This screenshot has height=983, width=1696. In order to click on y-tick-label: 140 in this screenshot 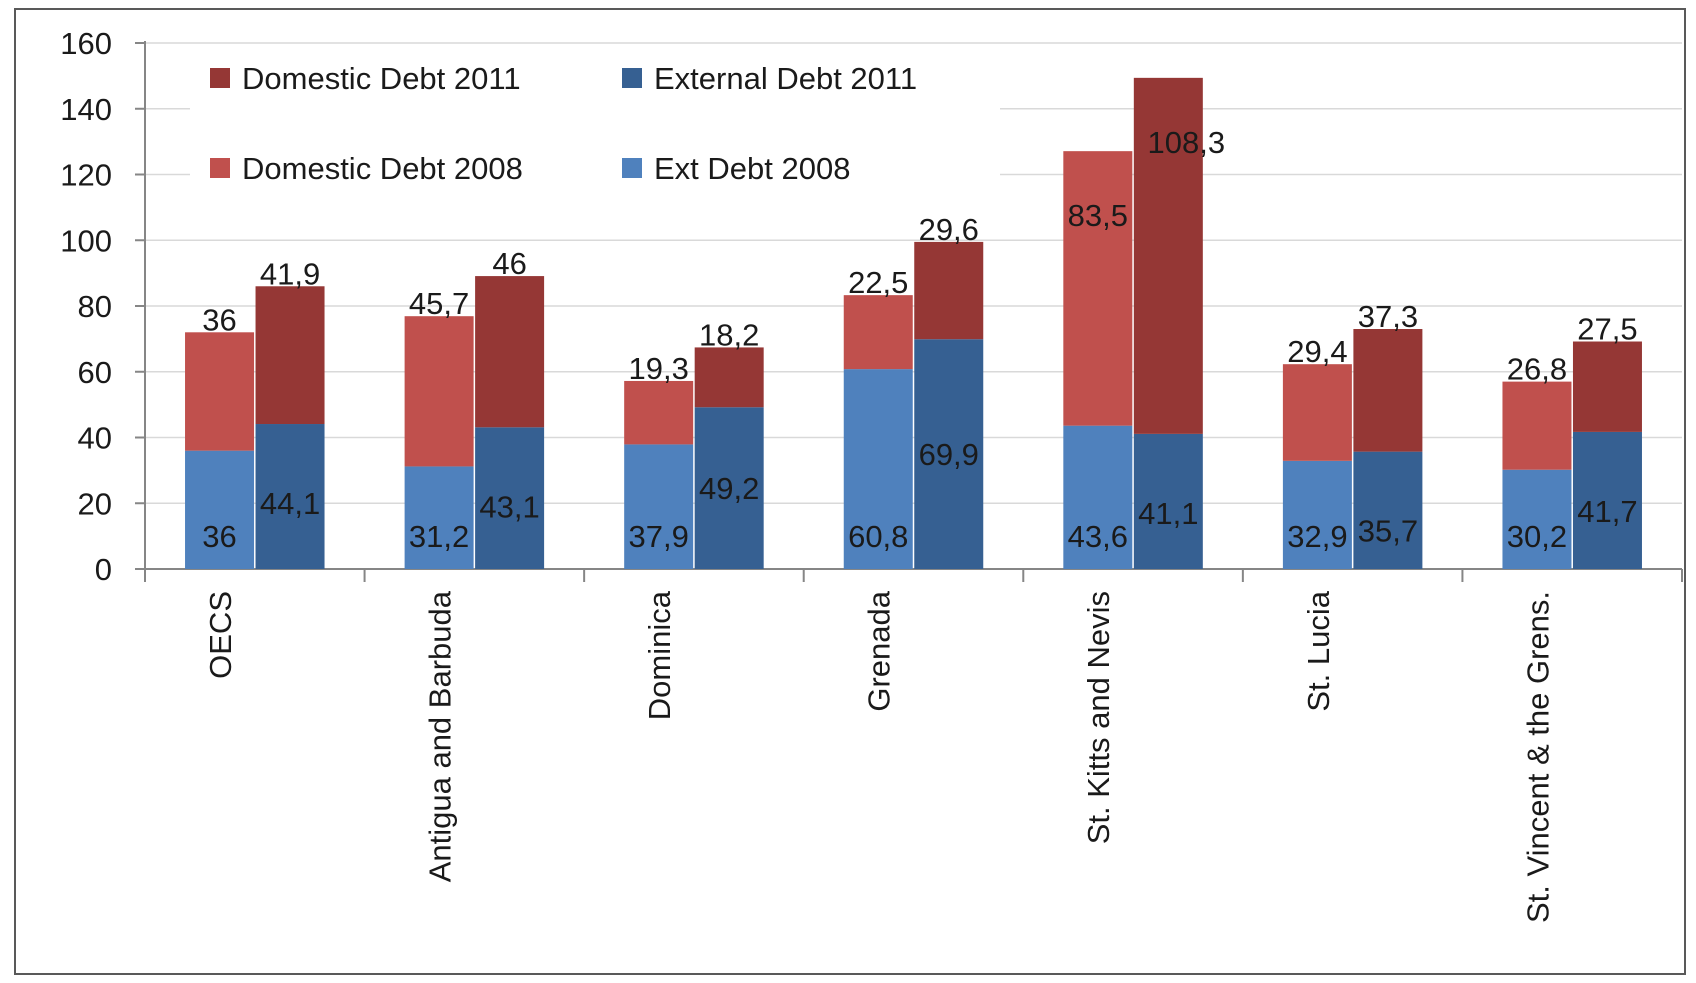, I will do `click(86, 109)`.